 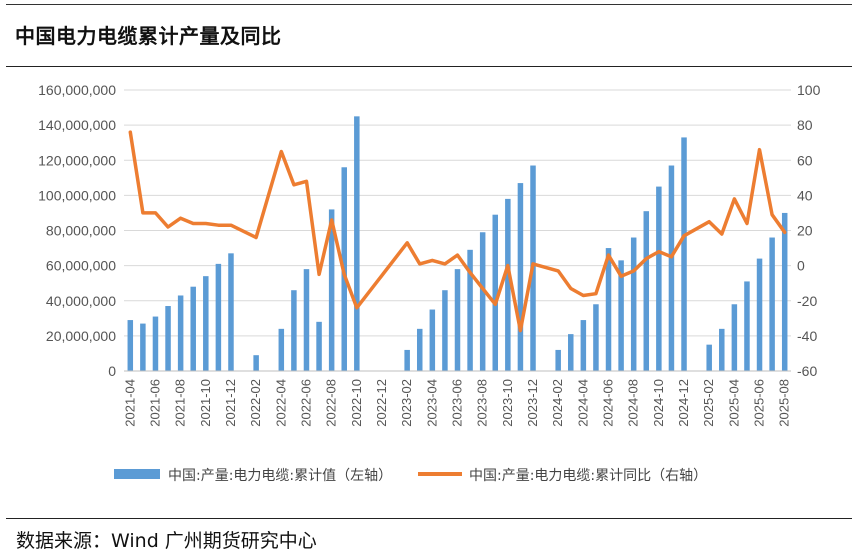 I want to click on left-tick-label: 40,000,000, so click(x=81, y=301).